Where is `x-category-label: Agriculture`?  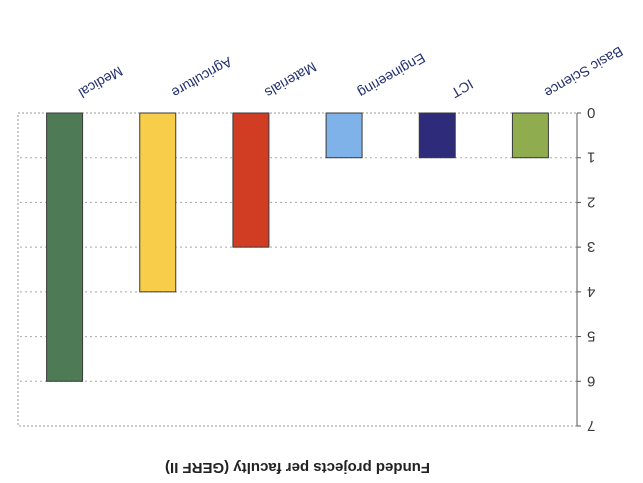
x-category-label: Agriculture is located at coordinates (202, 77).